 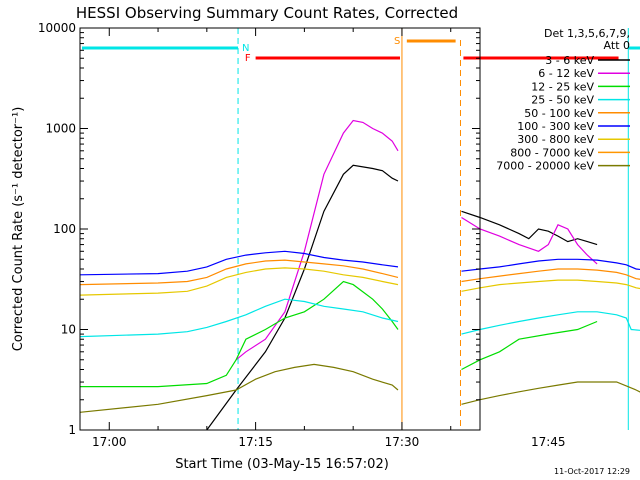 I want to click on flag-label-f: F, so click(x=248, y=58).